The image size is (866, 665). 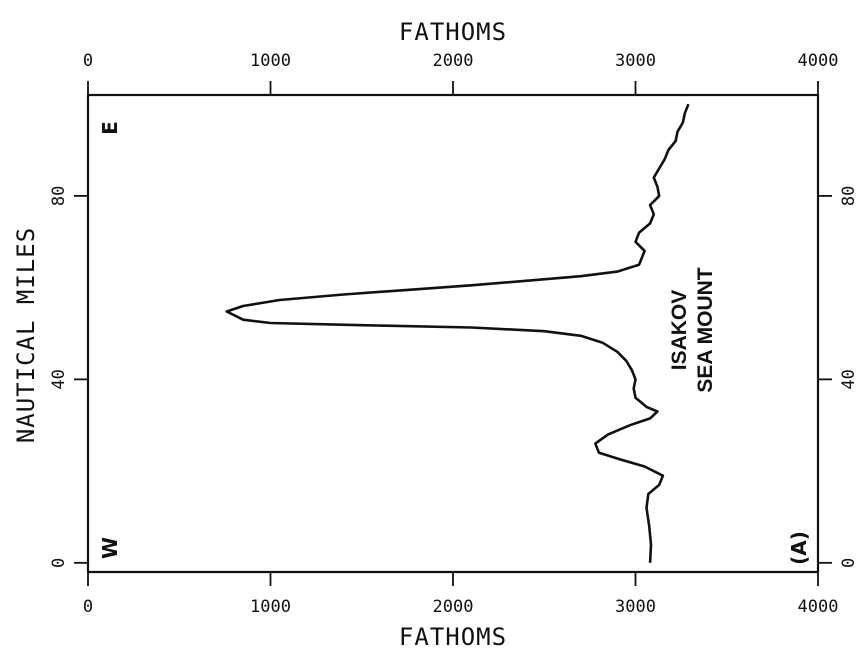 I want to click on y-tick-label-right: 80, so click(x=849, y=196).